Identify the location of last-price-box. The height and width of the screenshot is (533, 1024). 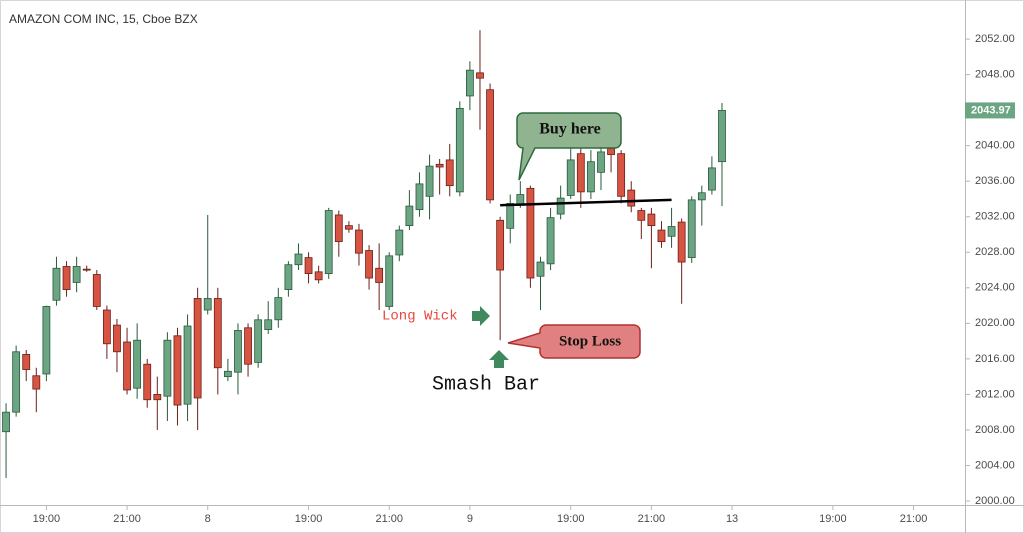
(990, 110).